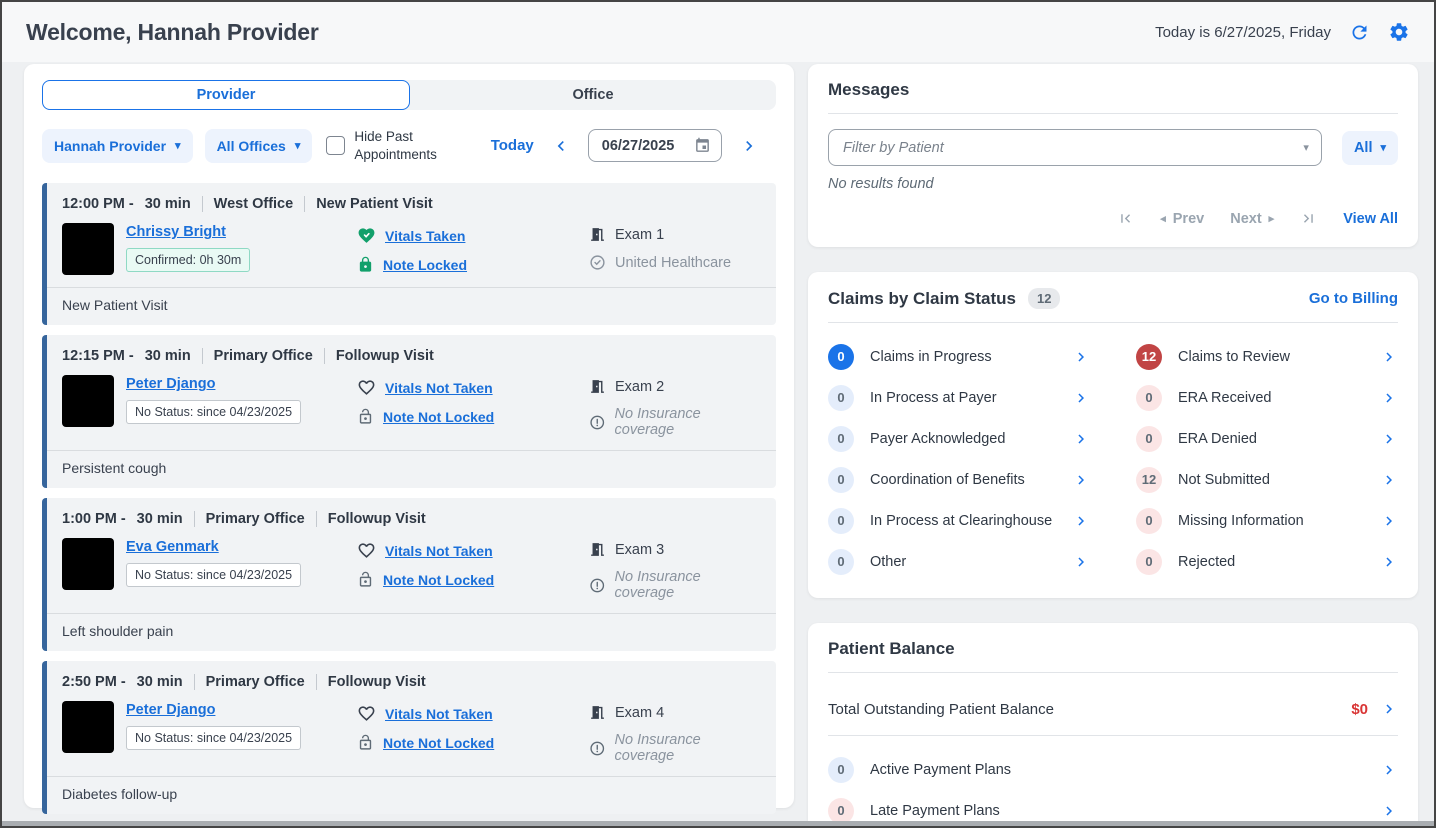 The image size is (1436, 828). I want to click on claim-status-row: 0 Payer Acknowledged, so click(959, 438).